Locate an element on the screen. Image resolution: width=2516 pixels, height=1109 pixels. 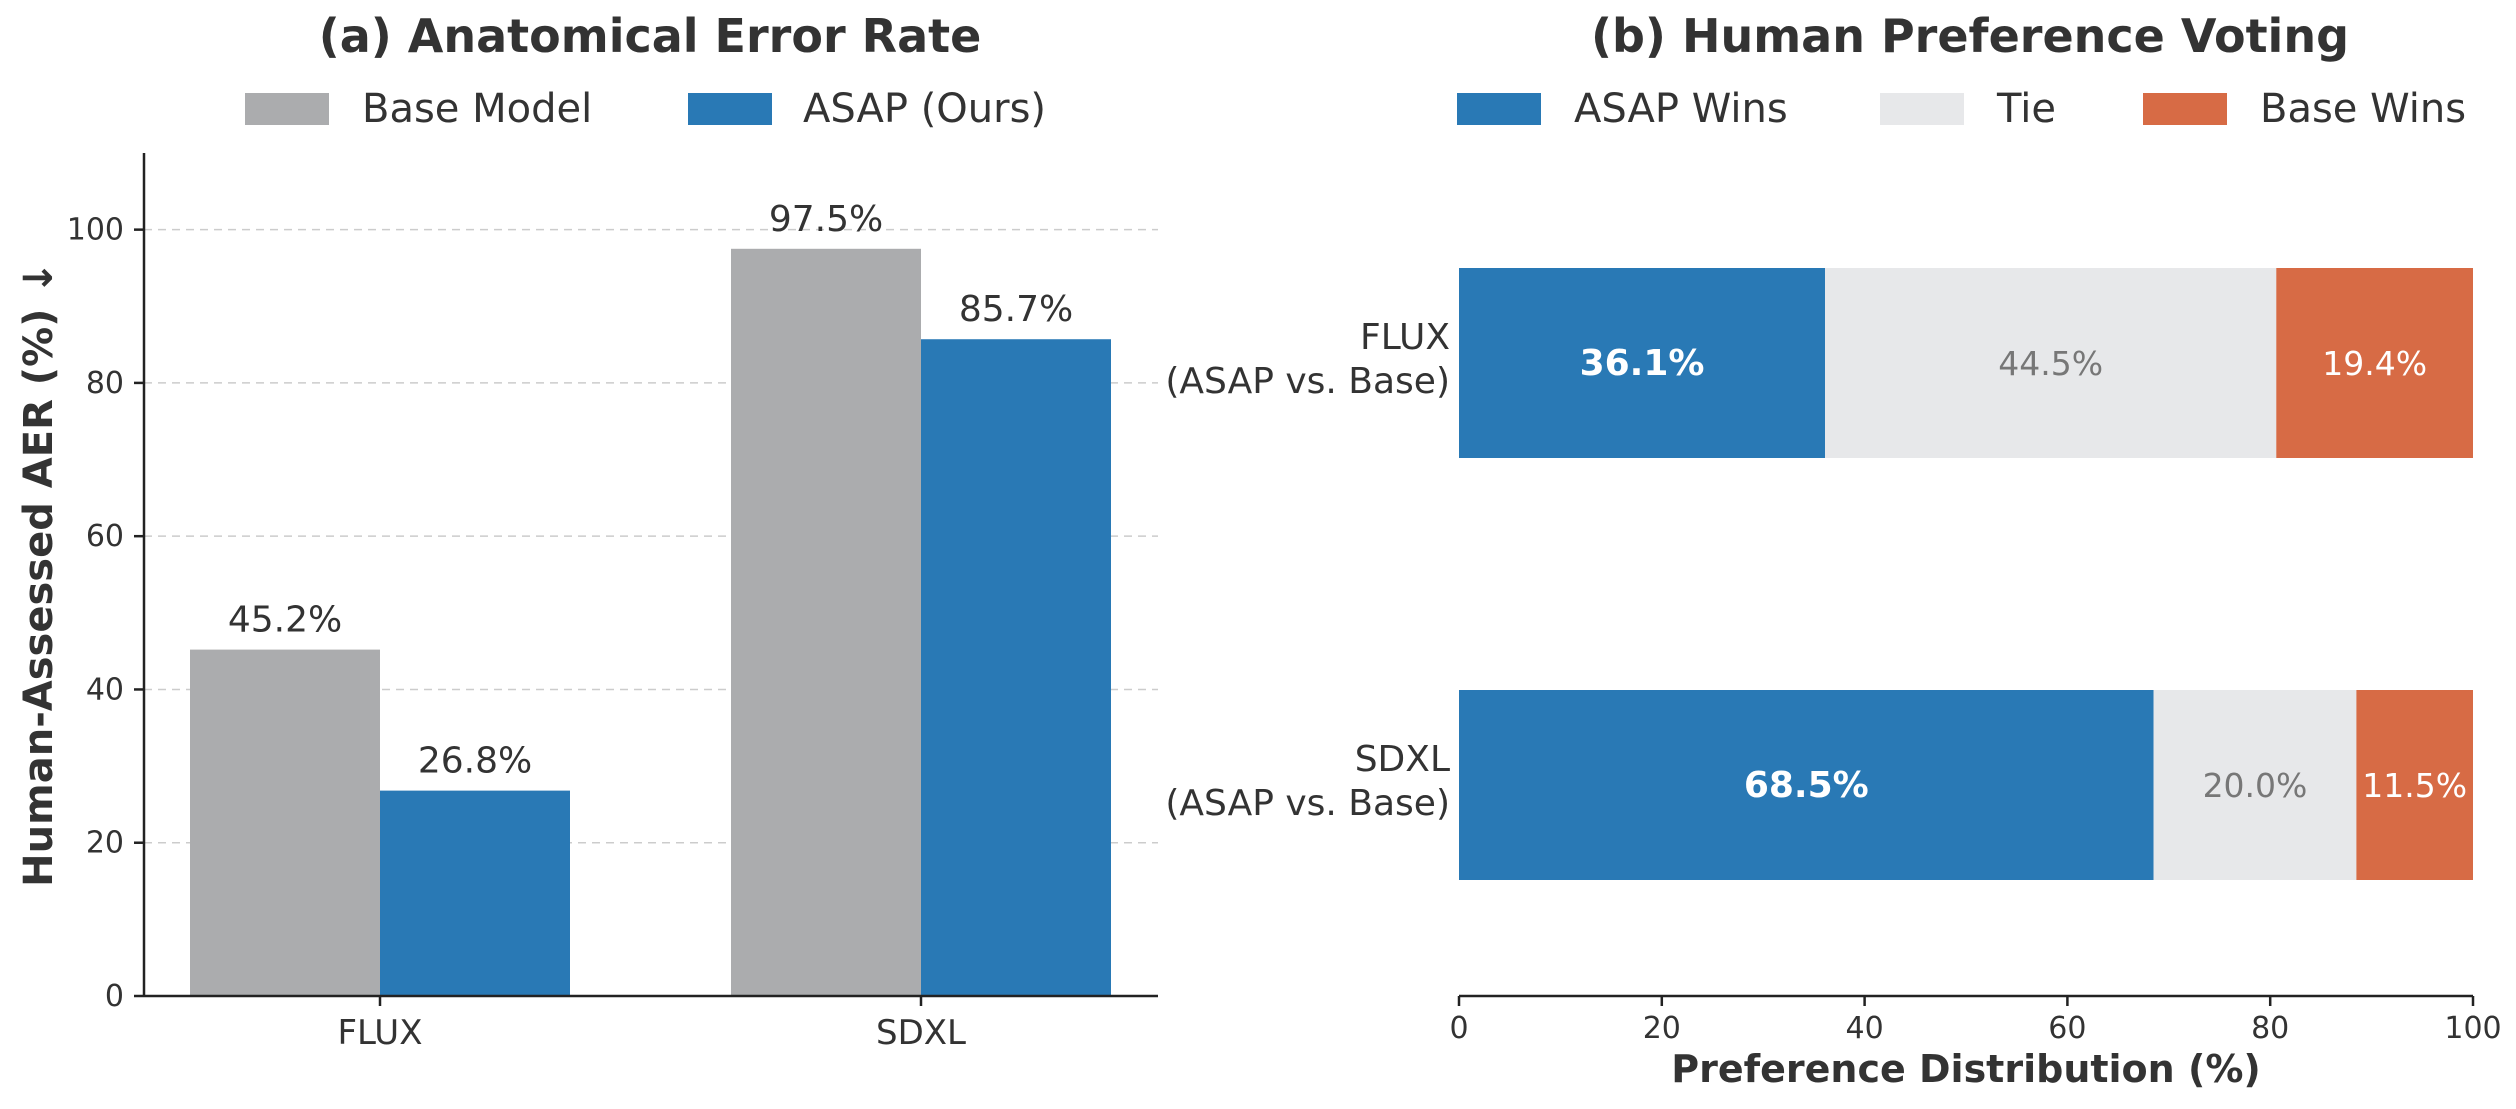
segment-base-wins-sdxl is located at coordinates (2414, 785).